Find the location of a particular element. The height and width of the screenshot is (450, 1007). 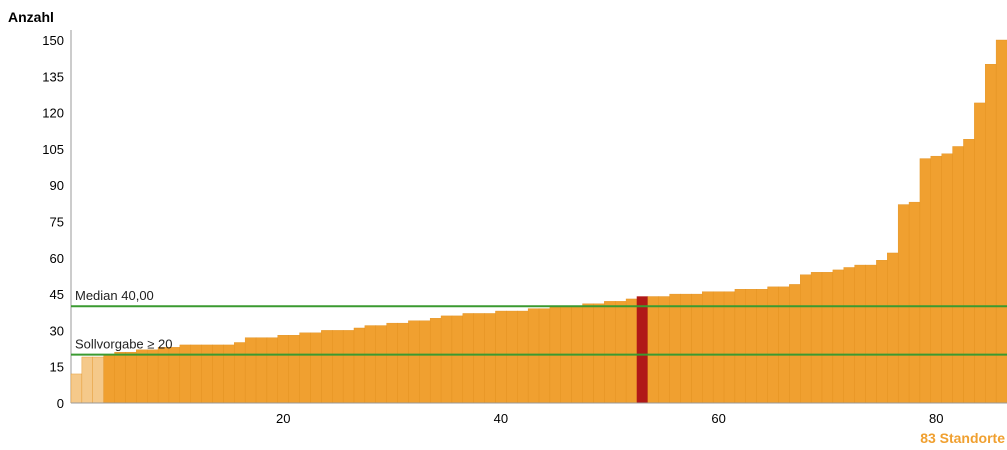

reference-lines: Median 40,00 Sollvorgabe ≥ 20 is located at coordinates (539, 322).